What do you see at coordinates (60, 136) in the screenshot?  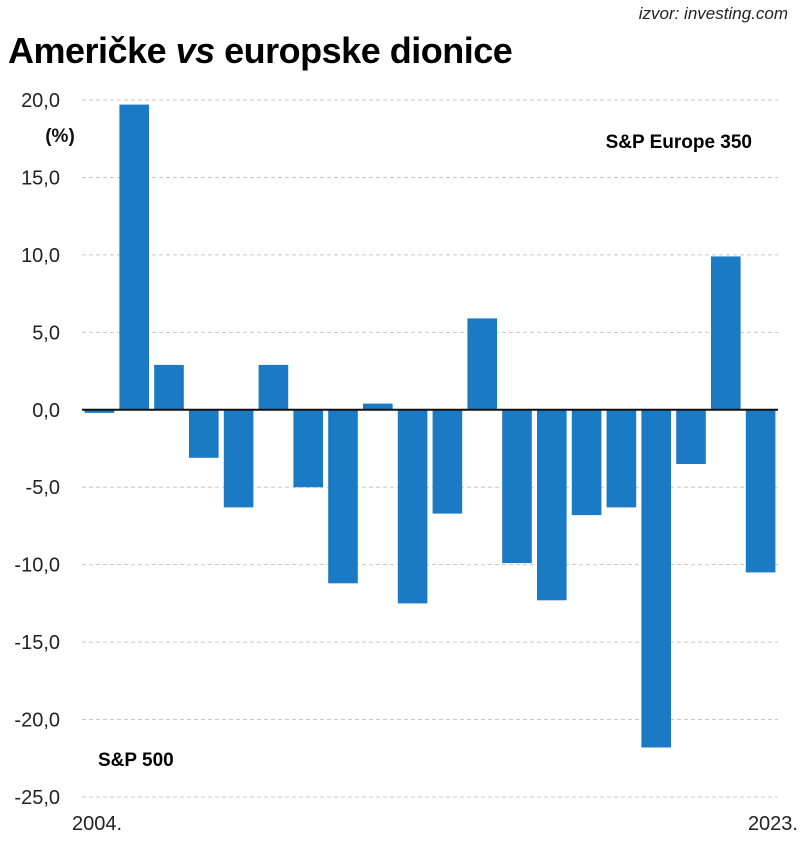 I see `y-unit-label: (%)` at bounding box center [60, 136].